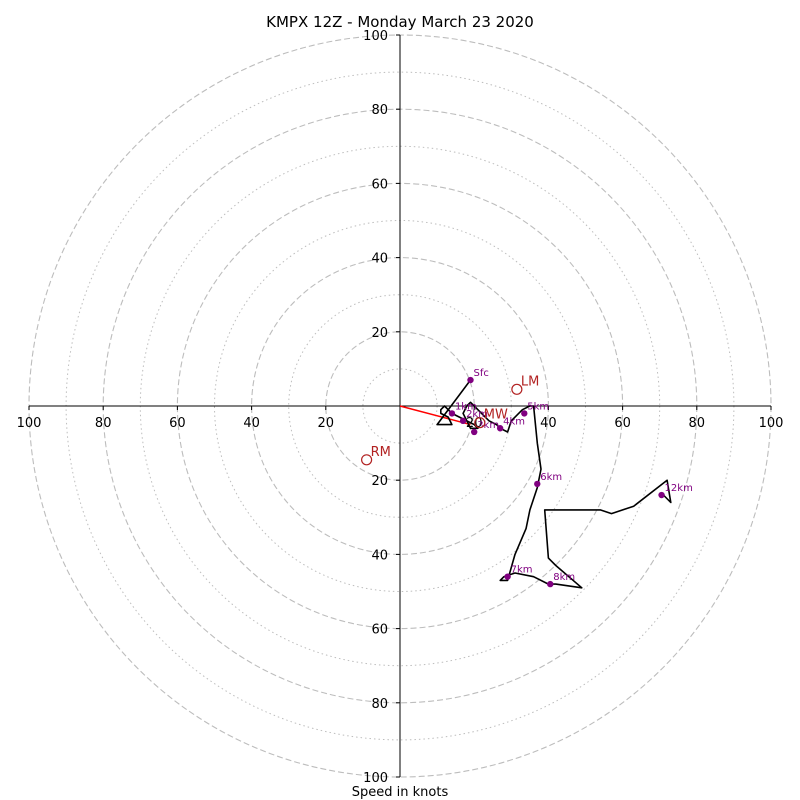 The height and width of the screenshot is (800, 800). What do you see at coordinates (379, 704) in the screenshot?
I see `tick-label-bottom: 80` at bounding box center [379, 704].